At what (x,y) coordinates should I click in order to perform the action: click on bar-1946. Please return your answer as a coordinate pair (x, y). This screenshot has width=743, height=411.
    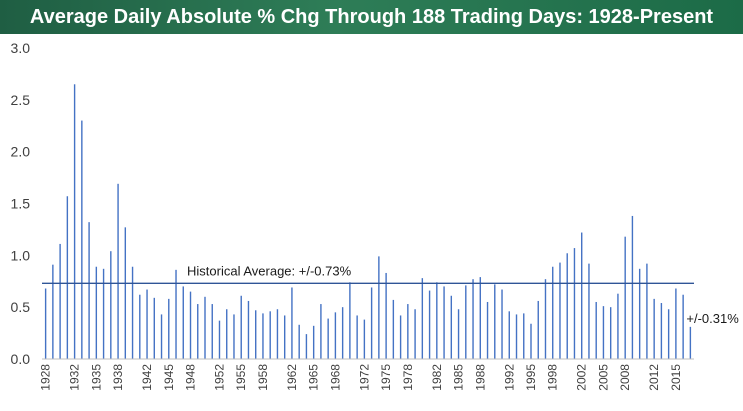
    Looking at the image, I should click on (176, 314).